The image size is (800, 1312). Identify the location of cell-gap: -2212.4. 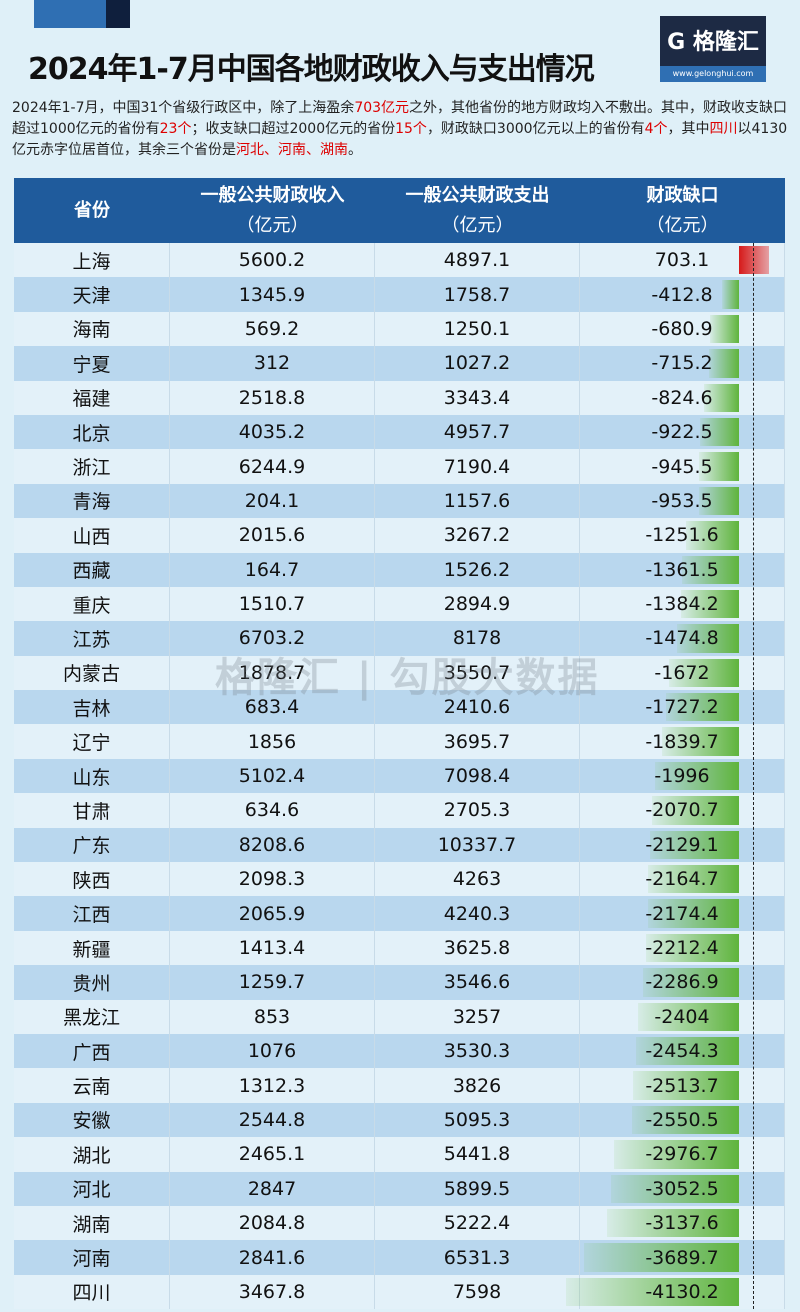
(682, 948).